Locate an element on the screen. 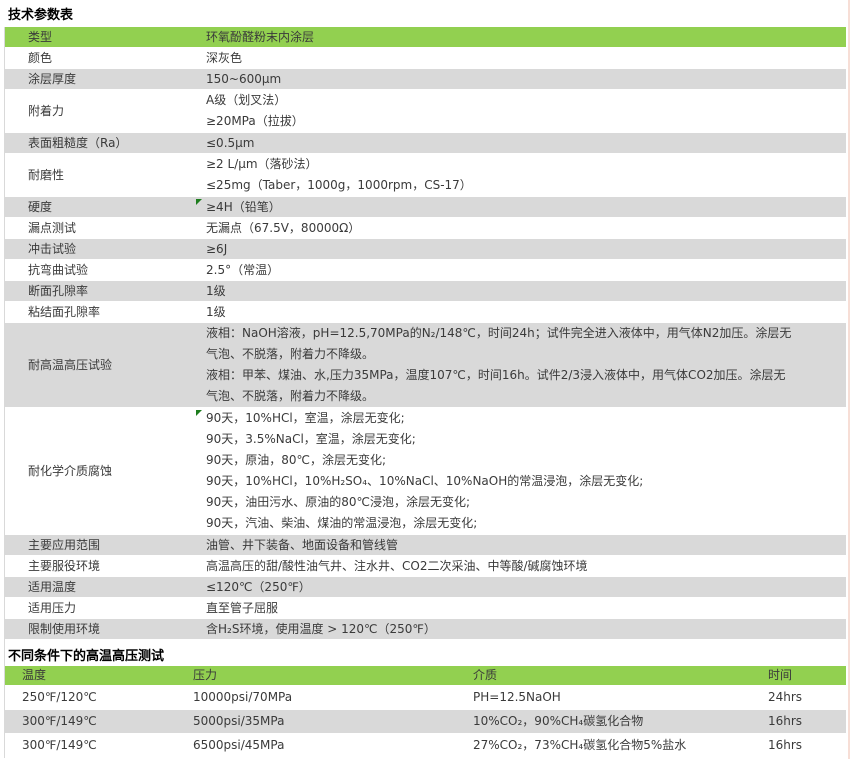 The height and width of the screenshot is (759, 850). param-value: ≥4H（铅笔） is located at coordinates (524, 207).